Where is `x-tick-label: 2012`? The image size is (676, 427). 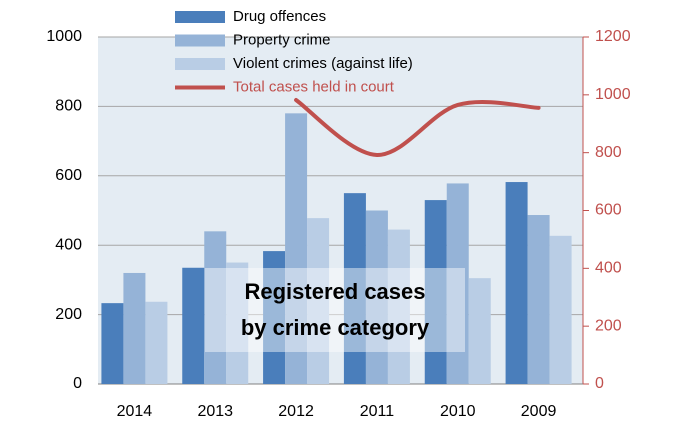 x-tick-label: 2012 is located at coordinates (296, 411).